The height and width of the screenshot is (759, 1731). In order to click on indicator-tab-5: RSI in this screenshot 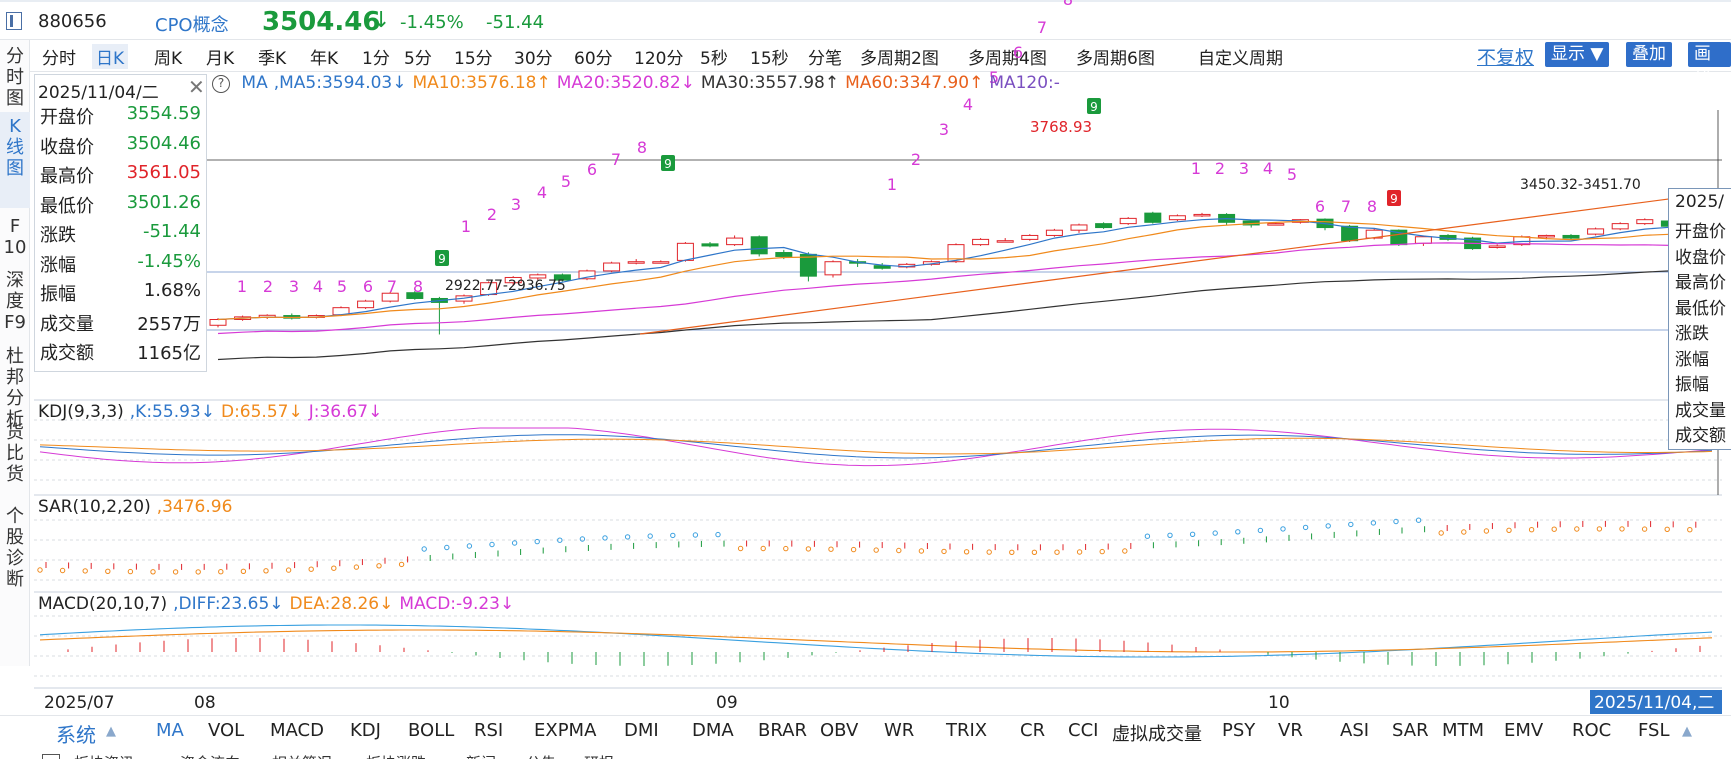, I will do `click(489, 730)`.